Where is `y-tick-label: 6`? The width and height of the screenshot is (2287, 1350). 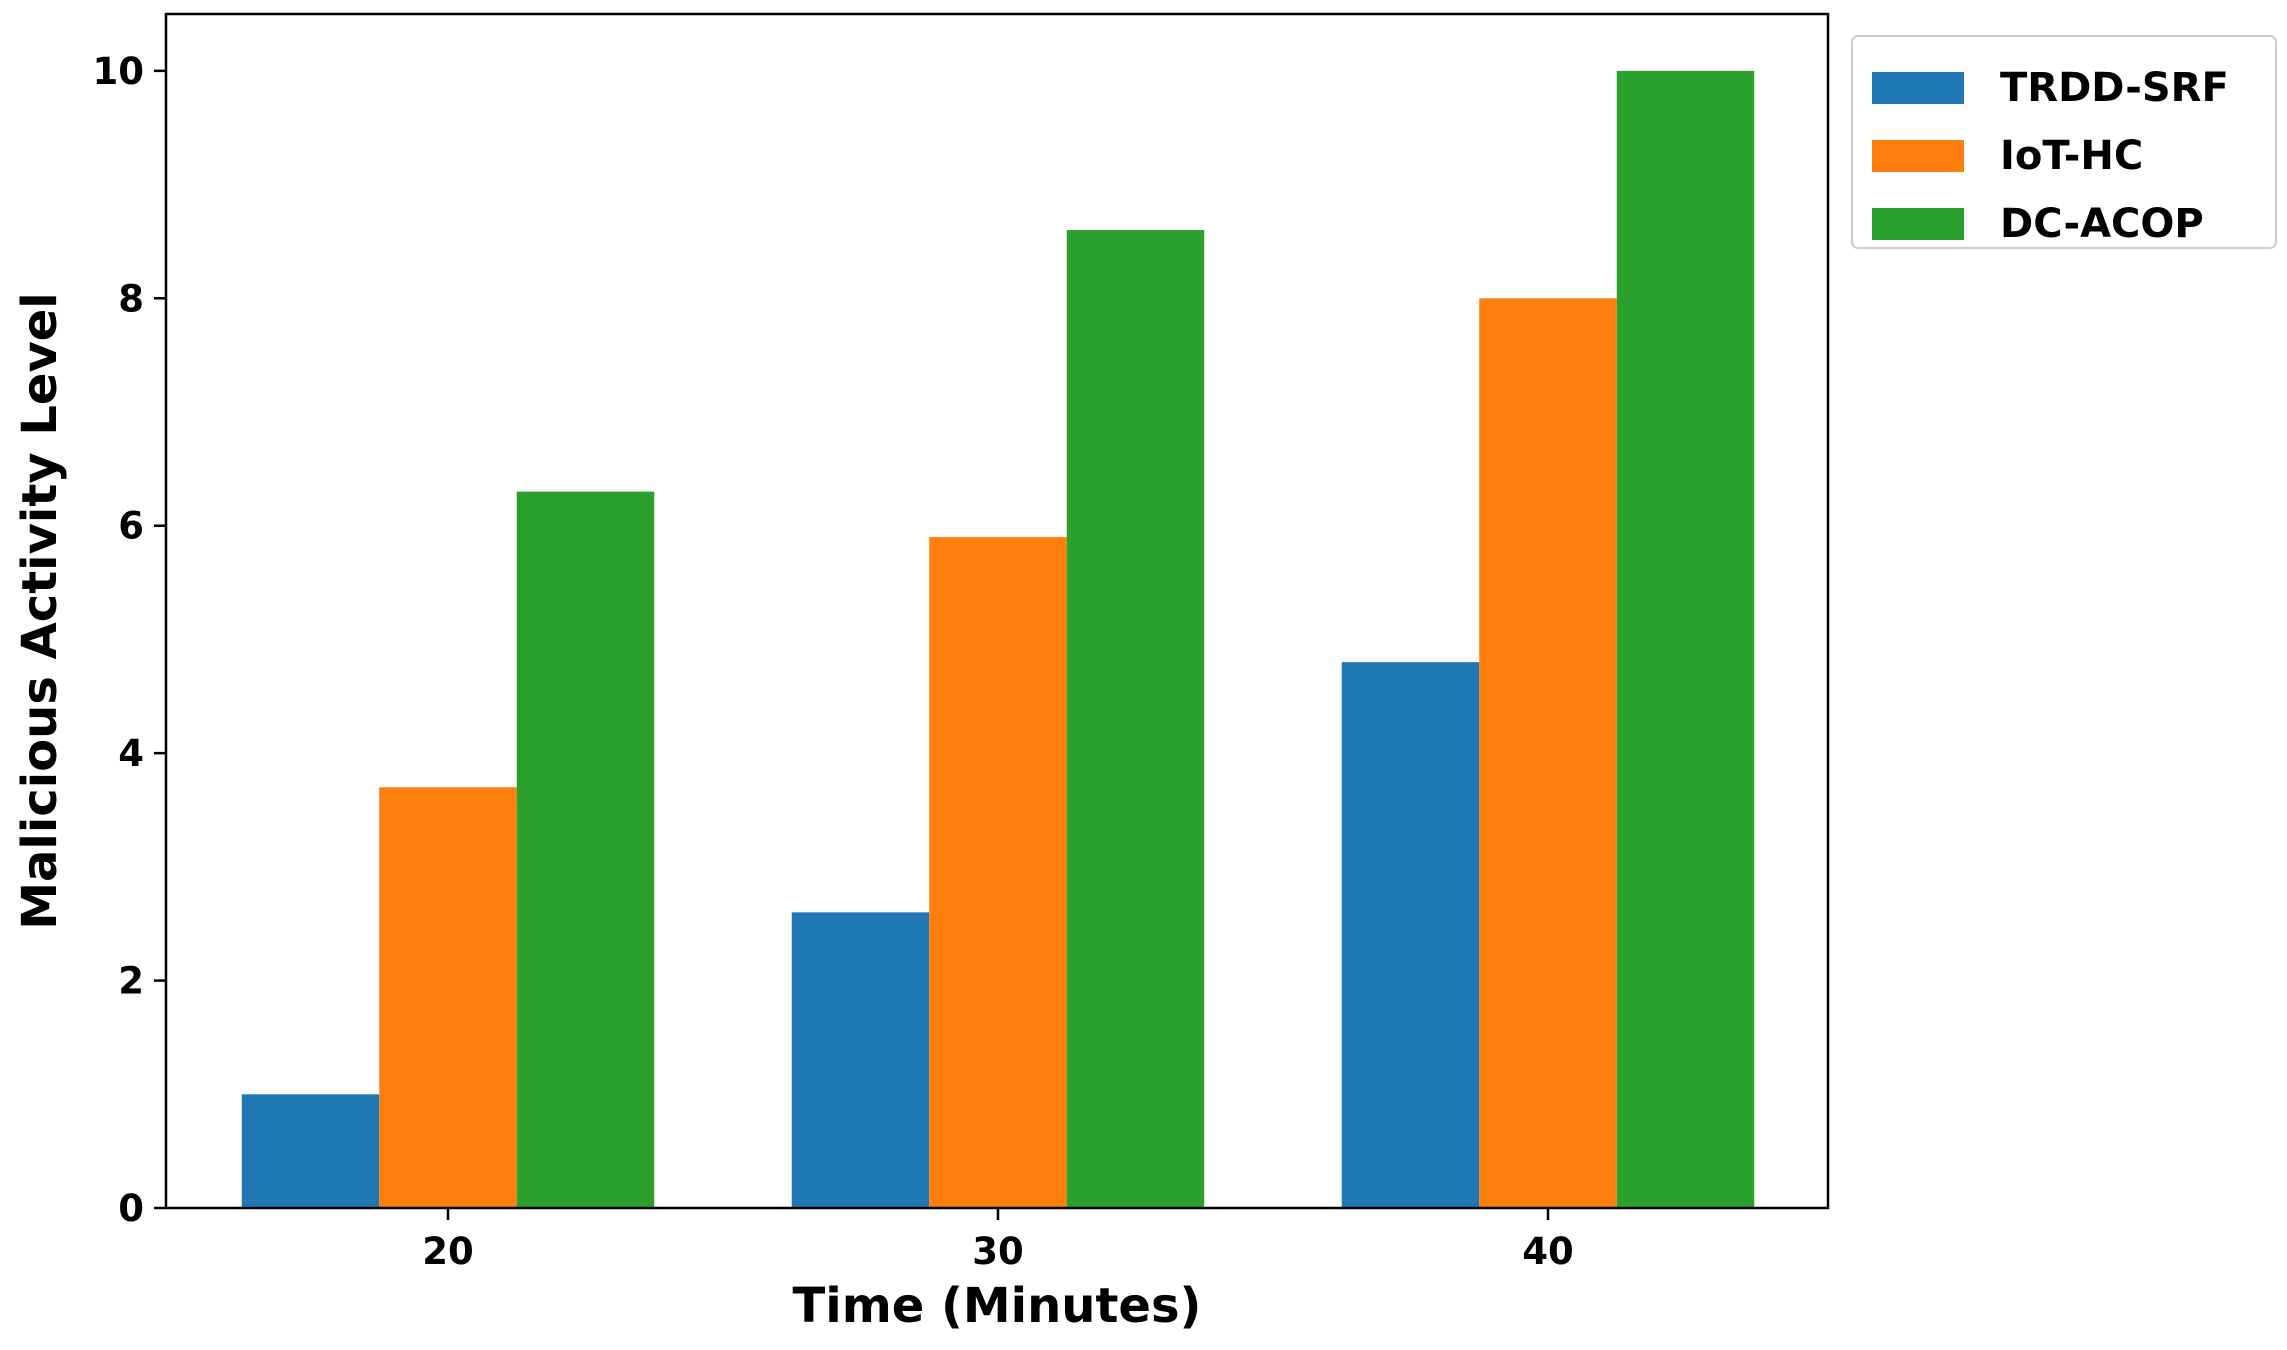
y-tick-label: 6 is located at coordinates (131, 526).